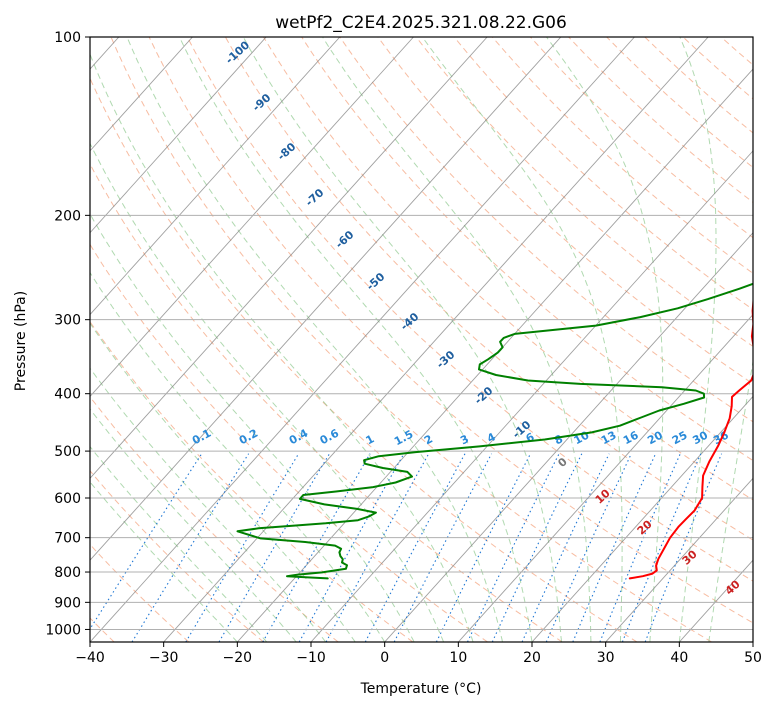  Describe the element at coordinates (67, 38) in the screenshot. I see `y-tick-label: 100` at that location.